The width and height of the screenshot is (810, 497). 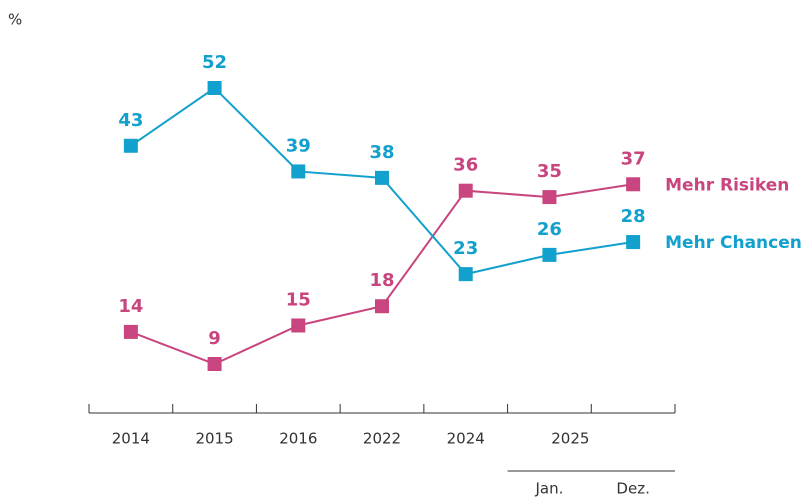 What do you see at coordinates (466, 439) in the screenshot?
I see `x-tick-label: 2024` at bounding box center [466, 439].